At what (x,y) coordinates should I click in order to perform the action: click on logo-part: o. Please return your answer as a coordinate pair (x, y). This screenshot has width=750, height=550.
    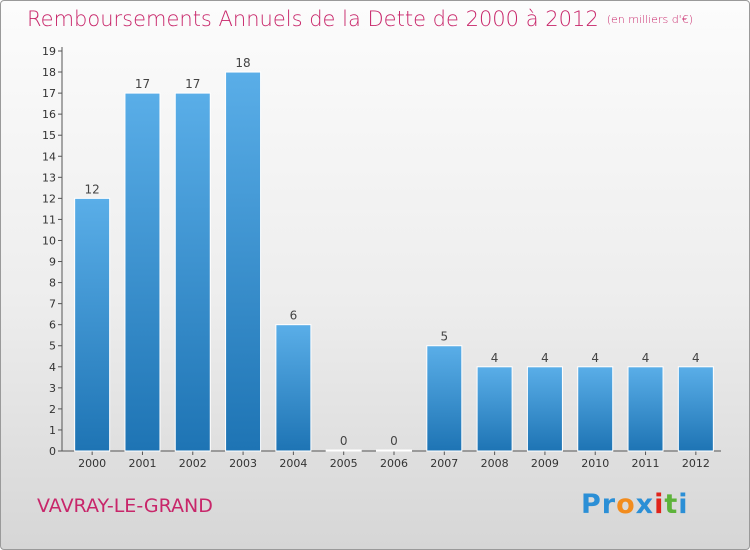
    Looking at the image, I should click on (626, 504).